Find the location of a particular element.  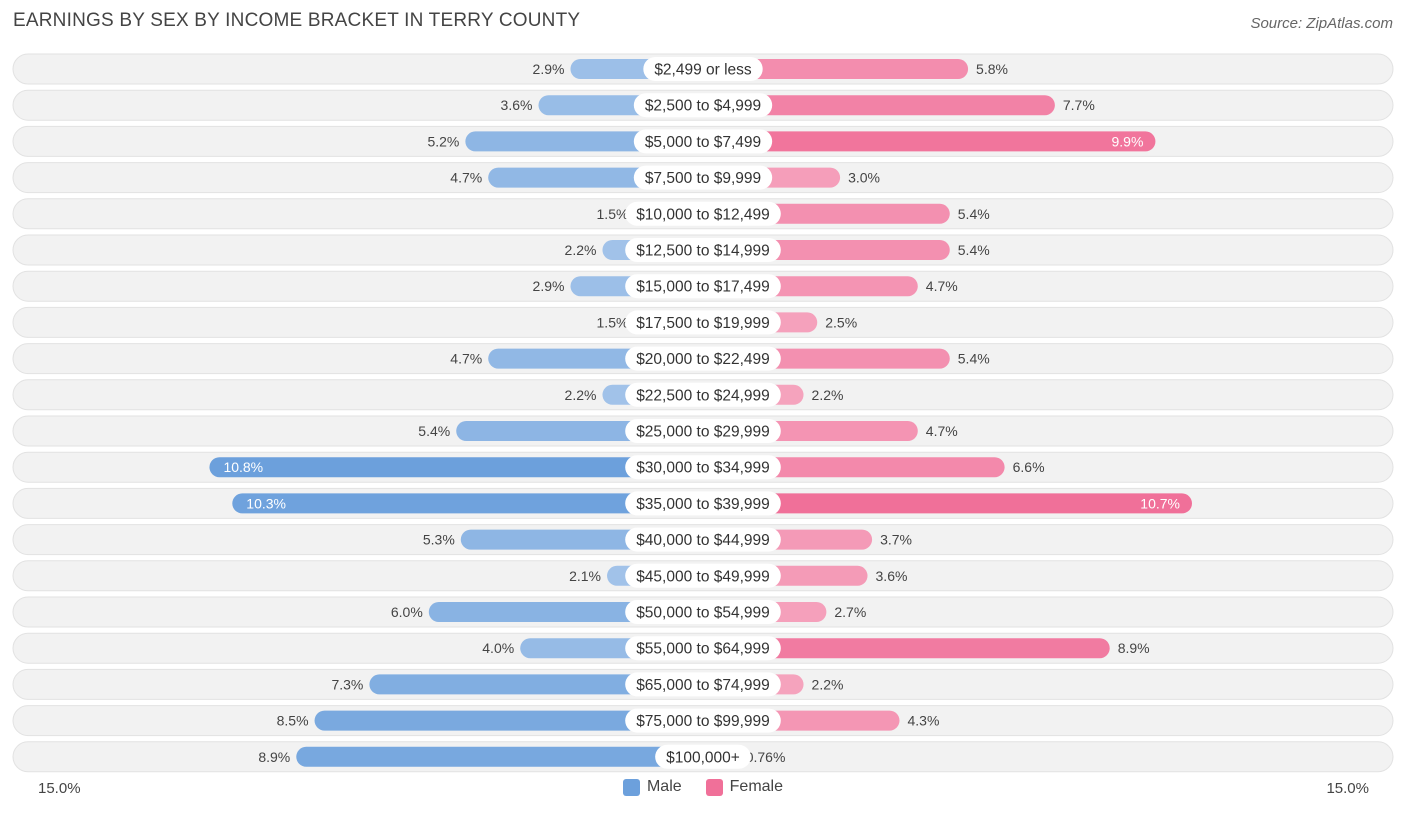

category-label: $50,000 to $54,999 is located at coordinates (703, 613).